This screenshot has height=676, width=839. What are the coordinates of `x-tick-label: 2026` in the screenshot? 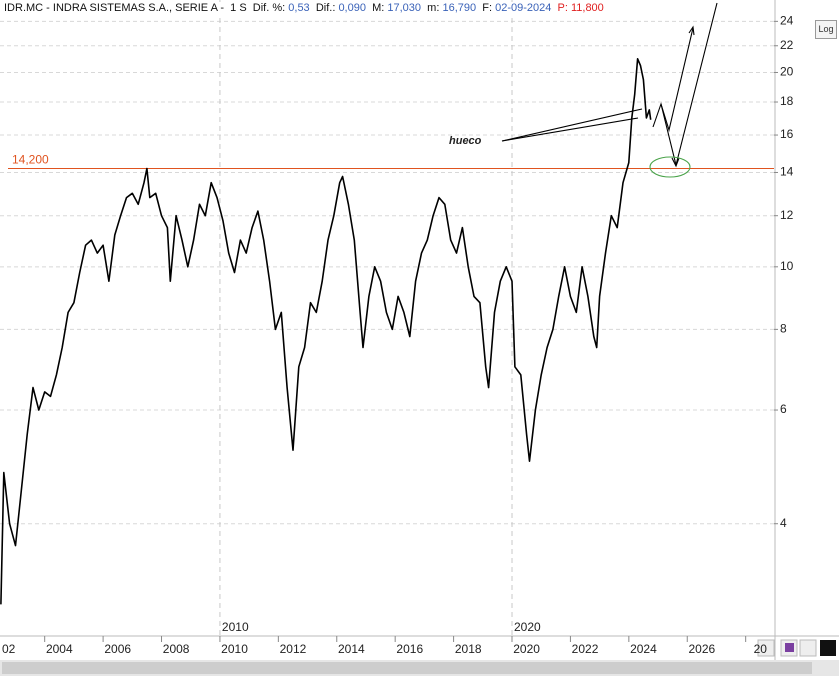 It's located at (702, 649).